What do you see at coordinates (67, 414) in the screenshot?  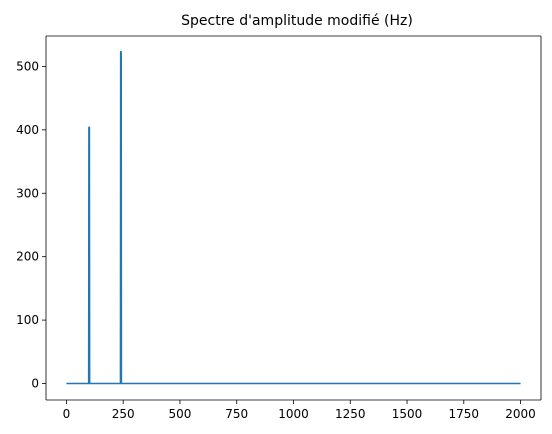 I see `x-tick-label: 0` at bounding box center [67, 414].